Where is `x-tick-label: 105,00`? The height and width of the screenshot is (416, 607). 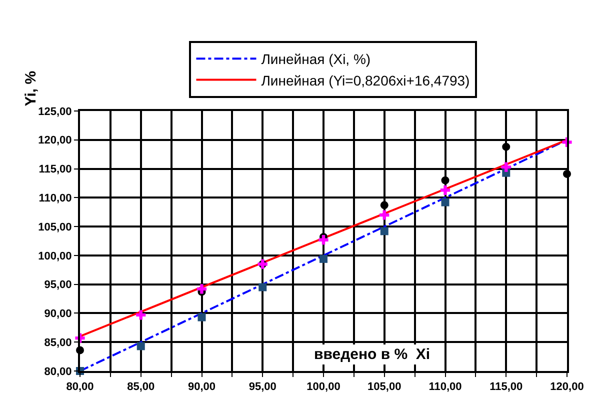 x-tick-label: 105,00 is located at coordinates (385, 387).